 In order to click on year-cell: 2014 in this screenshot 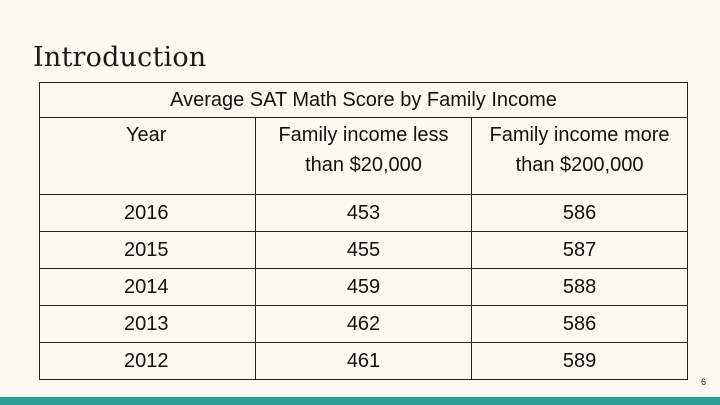, I will do `click(147, 287)`.